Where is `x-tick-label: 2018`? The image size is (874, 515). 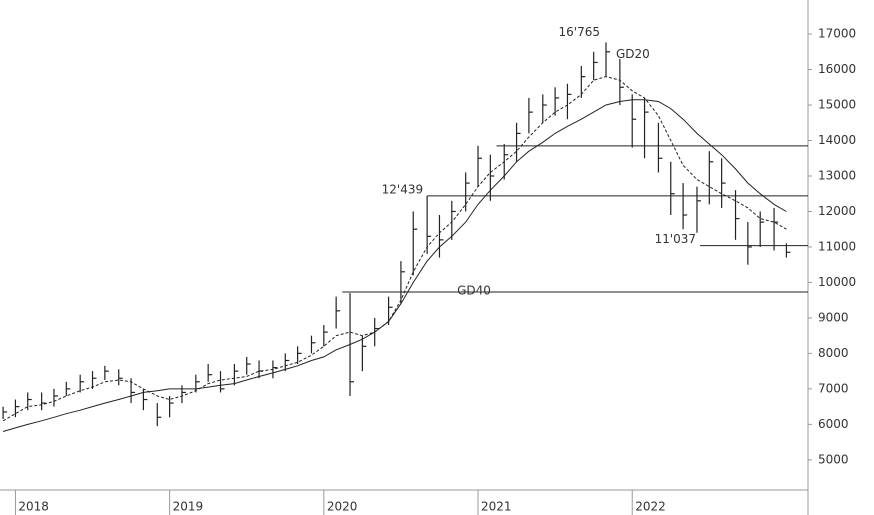 x-tick-label: 2018 is located at coordinates (33, 507).